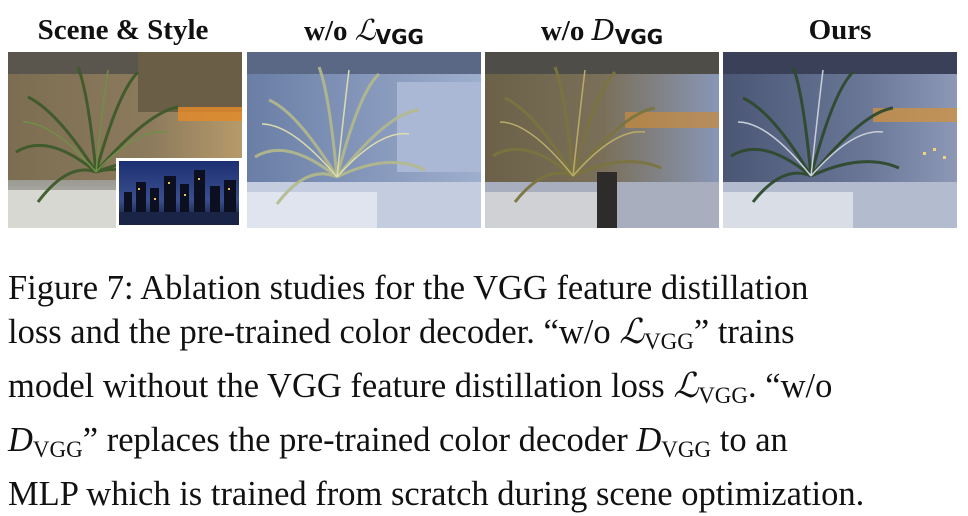  What do you see at coordinates (125, 140) in the screenshot?
I see `image-scene-and-style` at bounding box center [125, 140].